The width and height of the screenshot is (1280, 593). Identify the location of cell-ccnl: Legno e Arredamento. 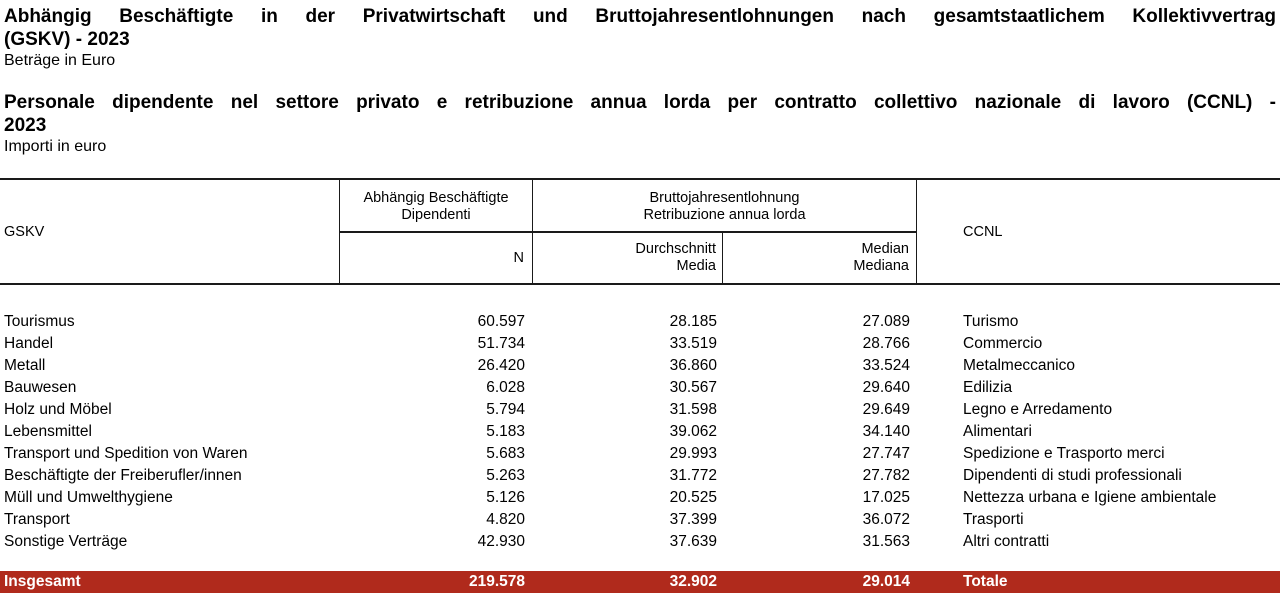
(1038, 409).